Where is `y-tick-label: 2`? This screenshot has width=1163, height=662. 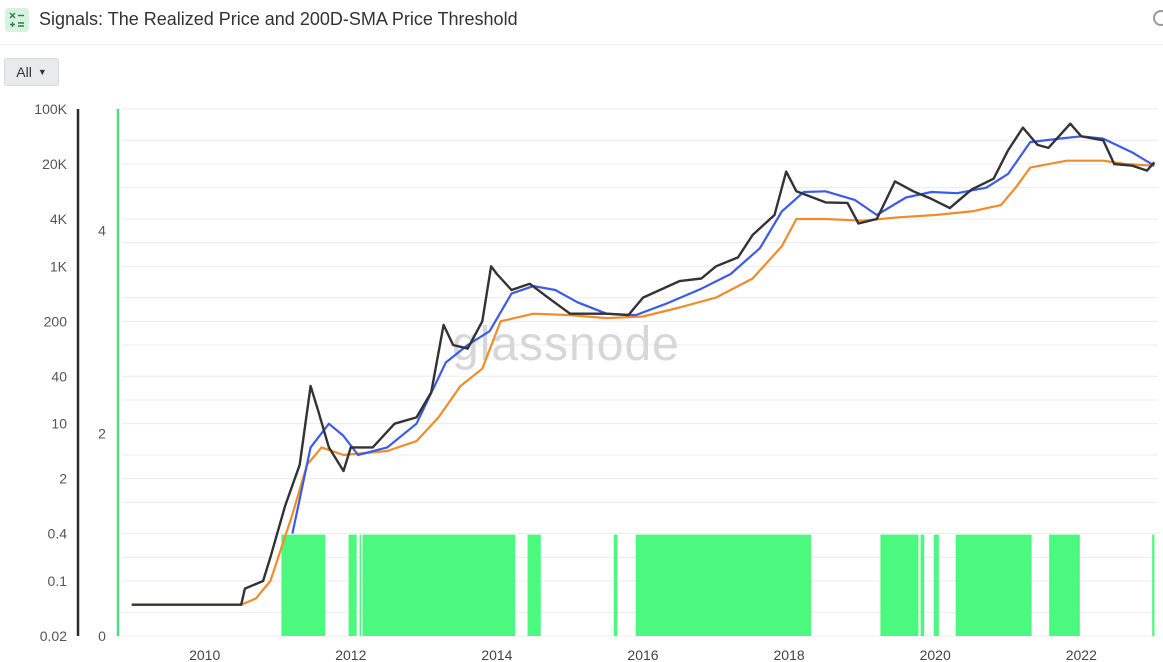
y-tick-label: 2 is located at coordinates (63, 479).